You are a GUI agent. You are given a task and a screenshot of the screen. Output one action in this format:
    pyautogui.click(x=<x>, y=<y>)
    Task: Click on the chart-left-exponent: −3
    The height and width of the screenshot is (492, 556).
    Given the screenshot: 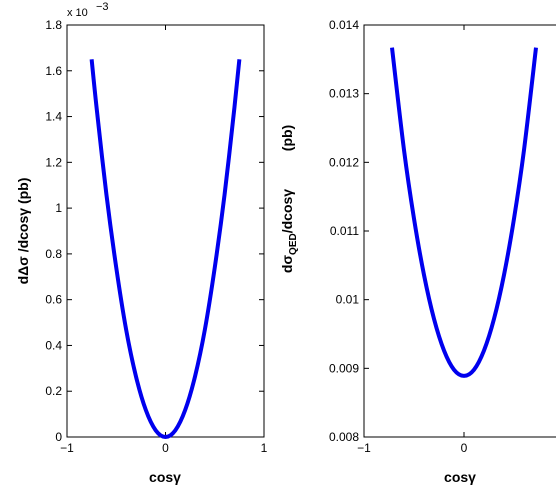 What is the action you would take?
    pyautogui.click(x=102, y=7)
    